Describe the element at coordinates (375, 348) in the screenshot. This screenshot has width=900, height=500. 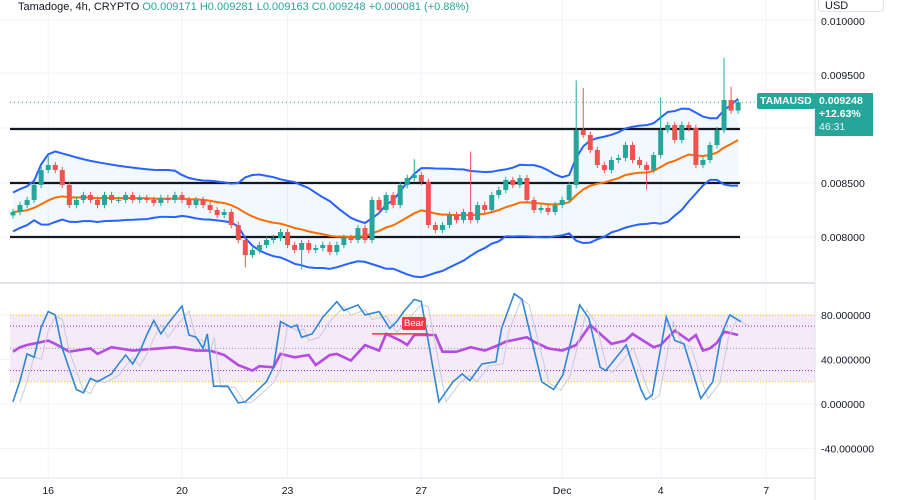
I see `rsi-line` at that location.